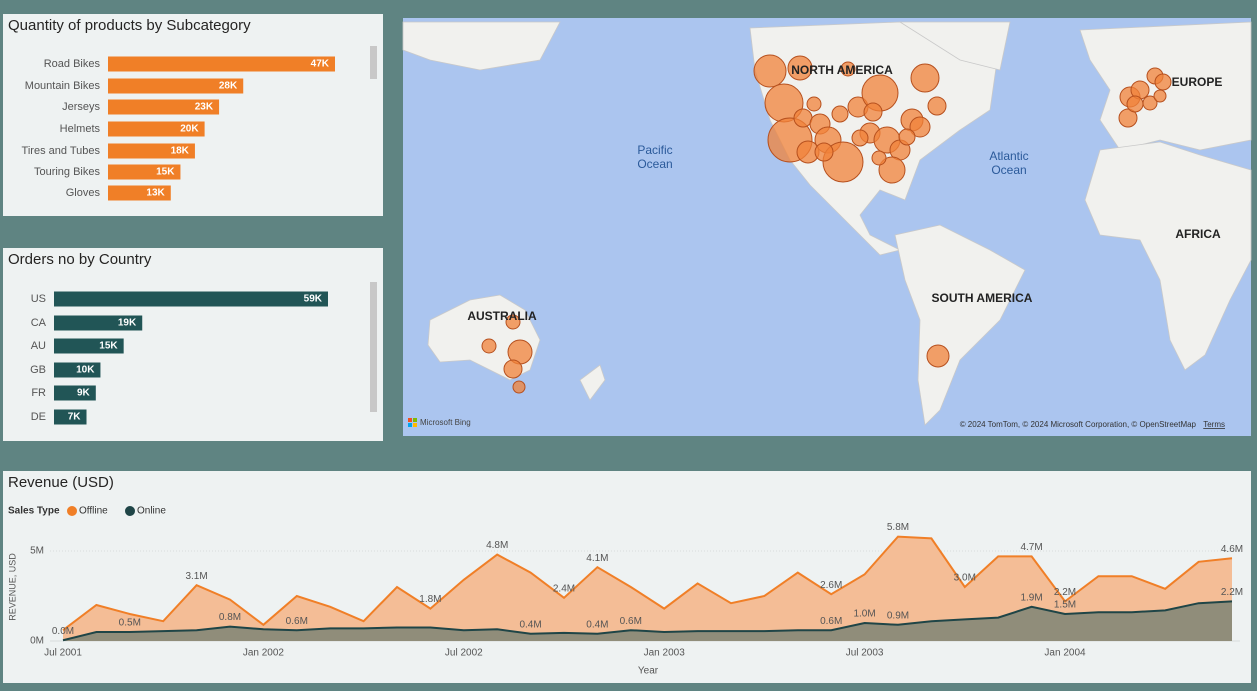 The image size is (1257, 691). Describe the element at coordinates (39, 323) in the screenshot. I see `category-label: CA` at that location.